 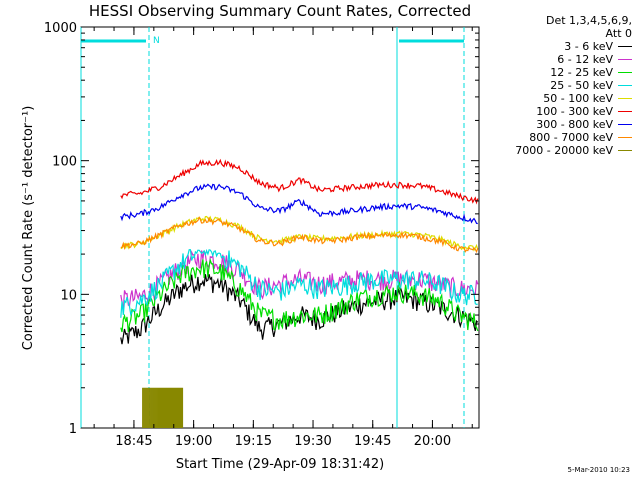 What do you see at coordinates (312, 441) in the screenshot?
I see `x-tick-label: 19:30` at bounding box center [312, 441].